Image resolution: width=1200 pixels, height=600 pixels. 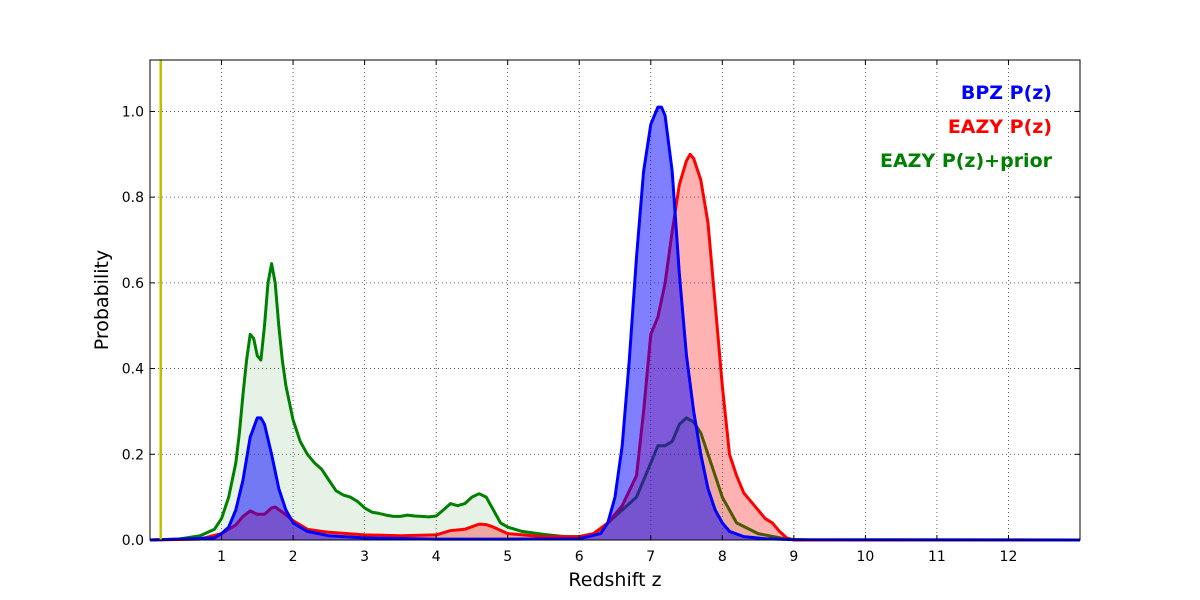 I want to click on legend-entry: EAZY P(z)+prior, so click(x=966, y=161).